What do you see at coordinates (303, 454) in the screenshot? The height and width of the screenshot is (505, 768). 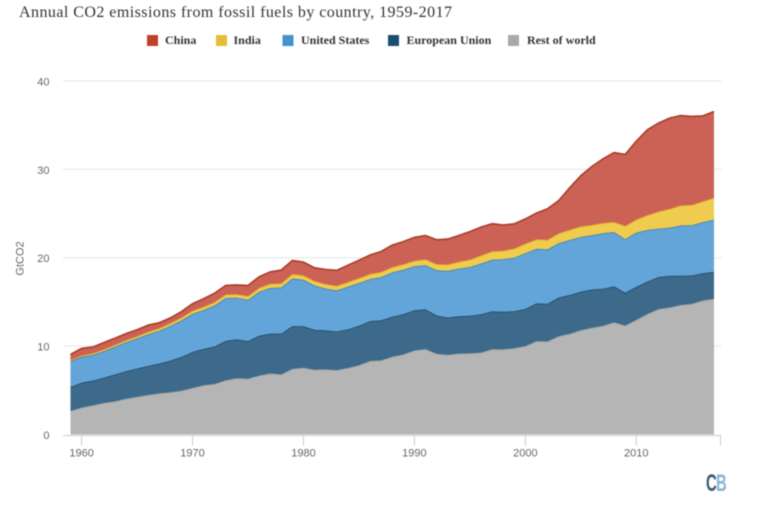 I see `svg-text: 1980` at bounding box center [303, 454].